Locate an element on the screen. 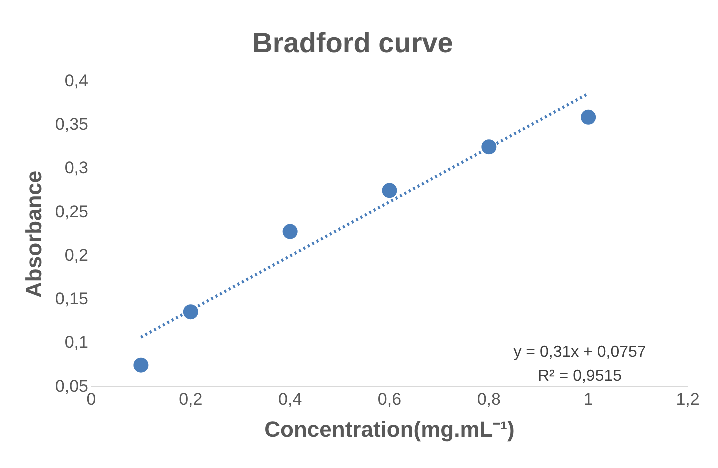 This screenshot has height=468, width=718. x-tick-label: 0,2 is located at coordinates (191, 400).